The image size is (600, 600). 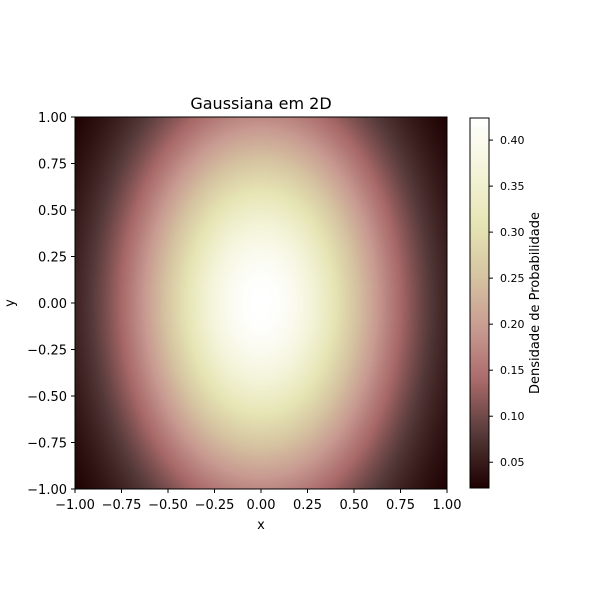 I want to click on colorbar-frame, so click(x=479, y=303).